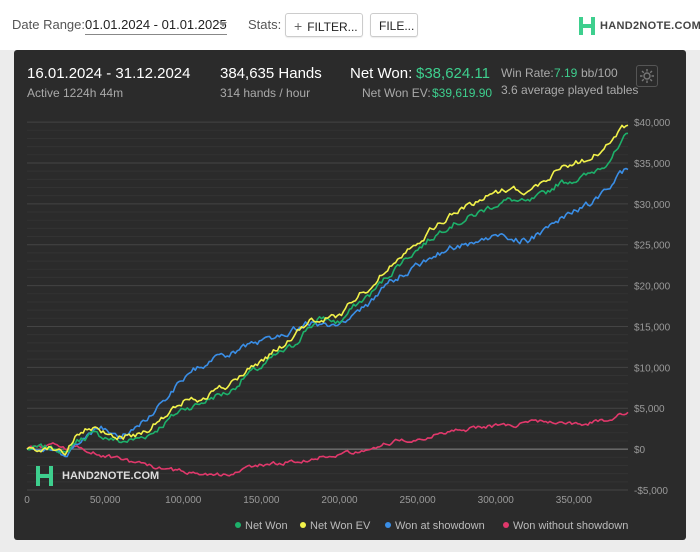 The width and height of the screenshot is (700, 552). I want to click on legend-label: Won without showdown, so click(571, 526).